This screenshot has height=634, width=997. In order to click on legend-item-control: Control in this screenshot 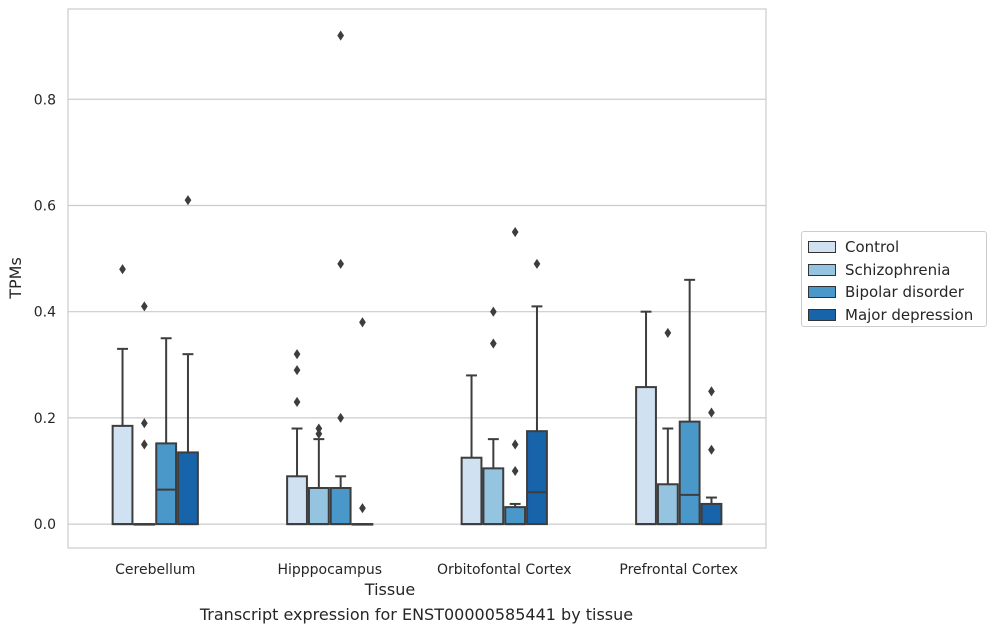, I will do `click(897, 247)`.